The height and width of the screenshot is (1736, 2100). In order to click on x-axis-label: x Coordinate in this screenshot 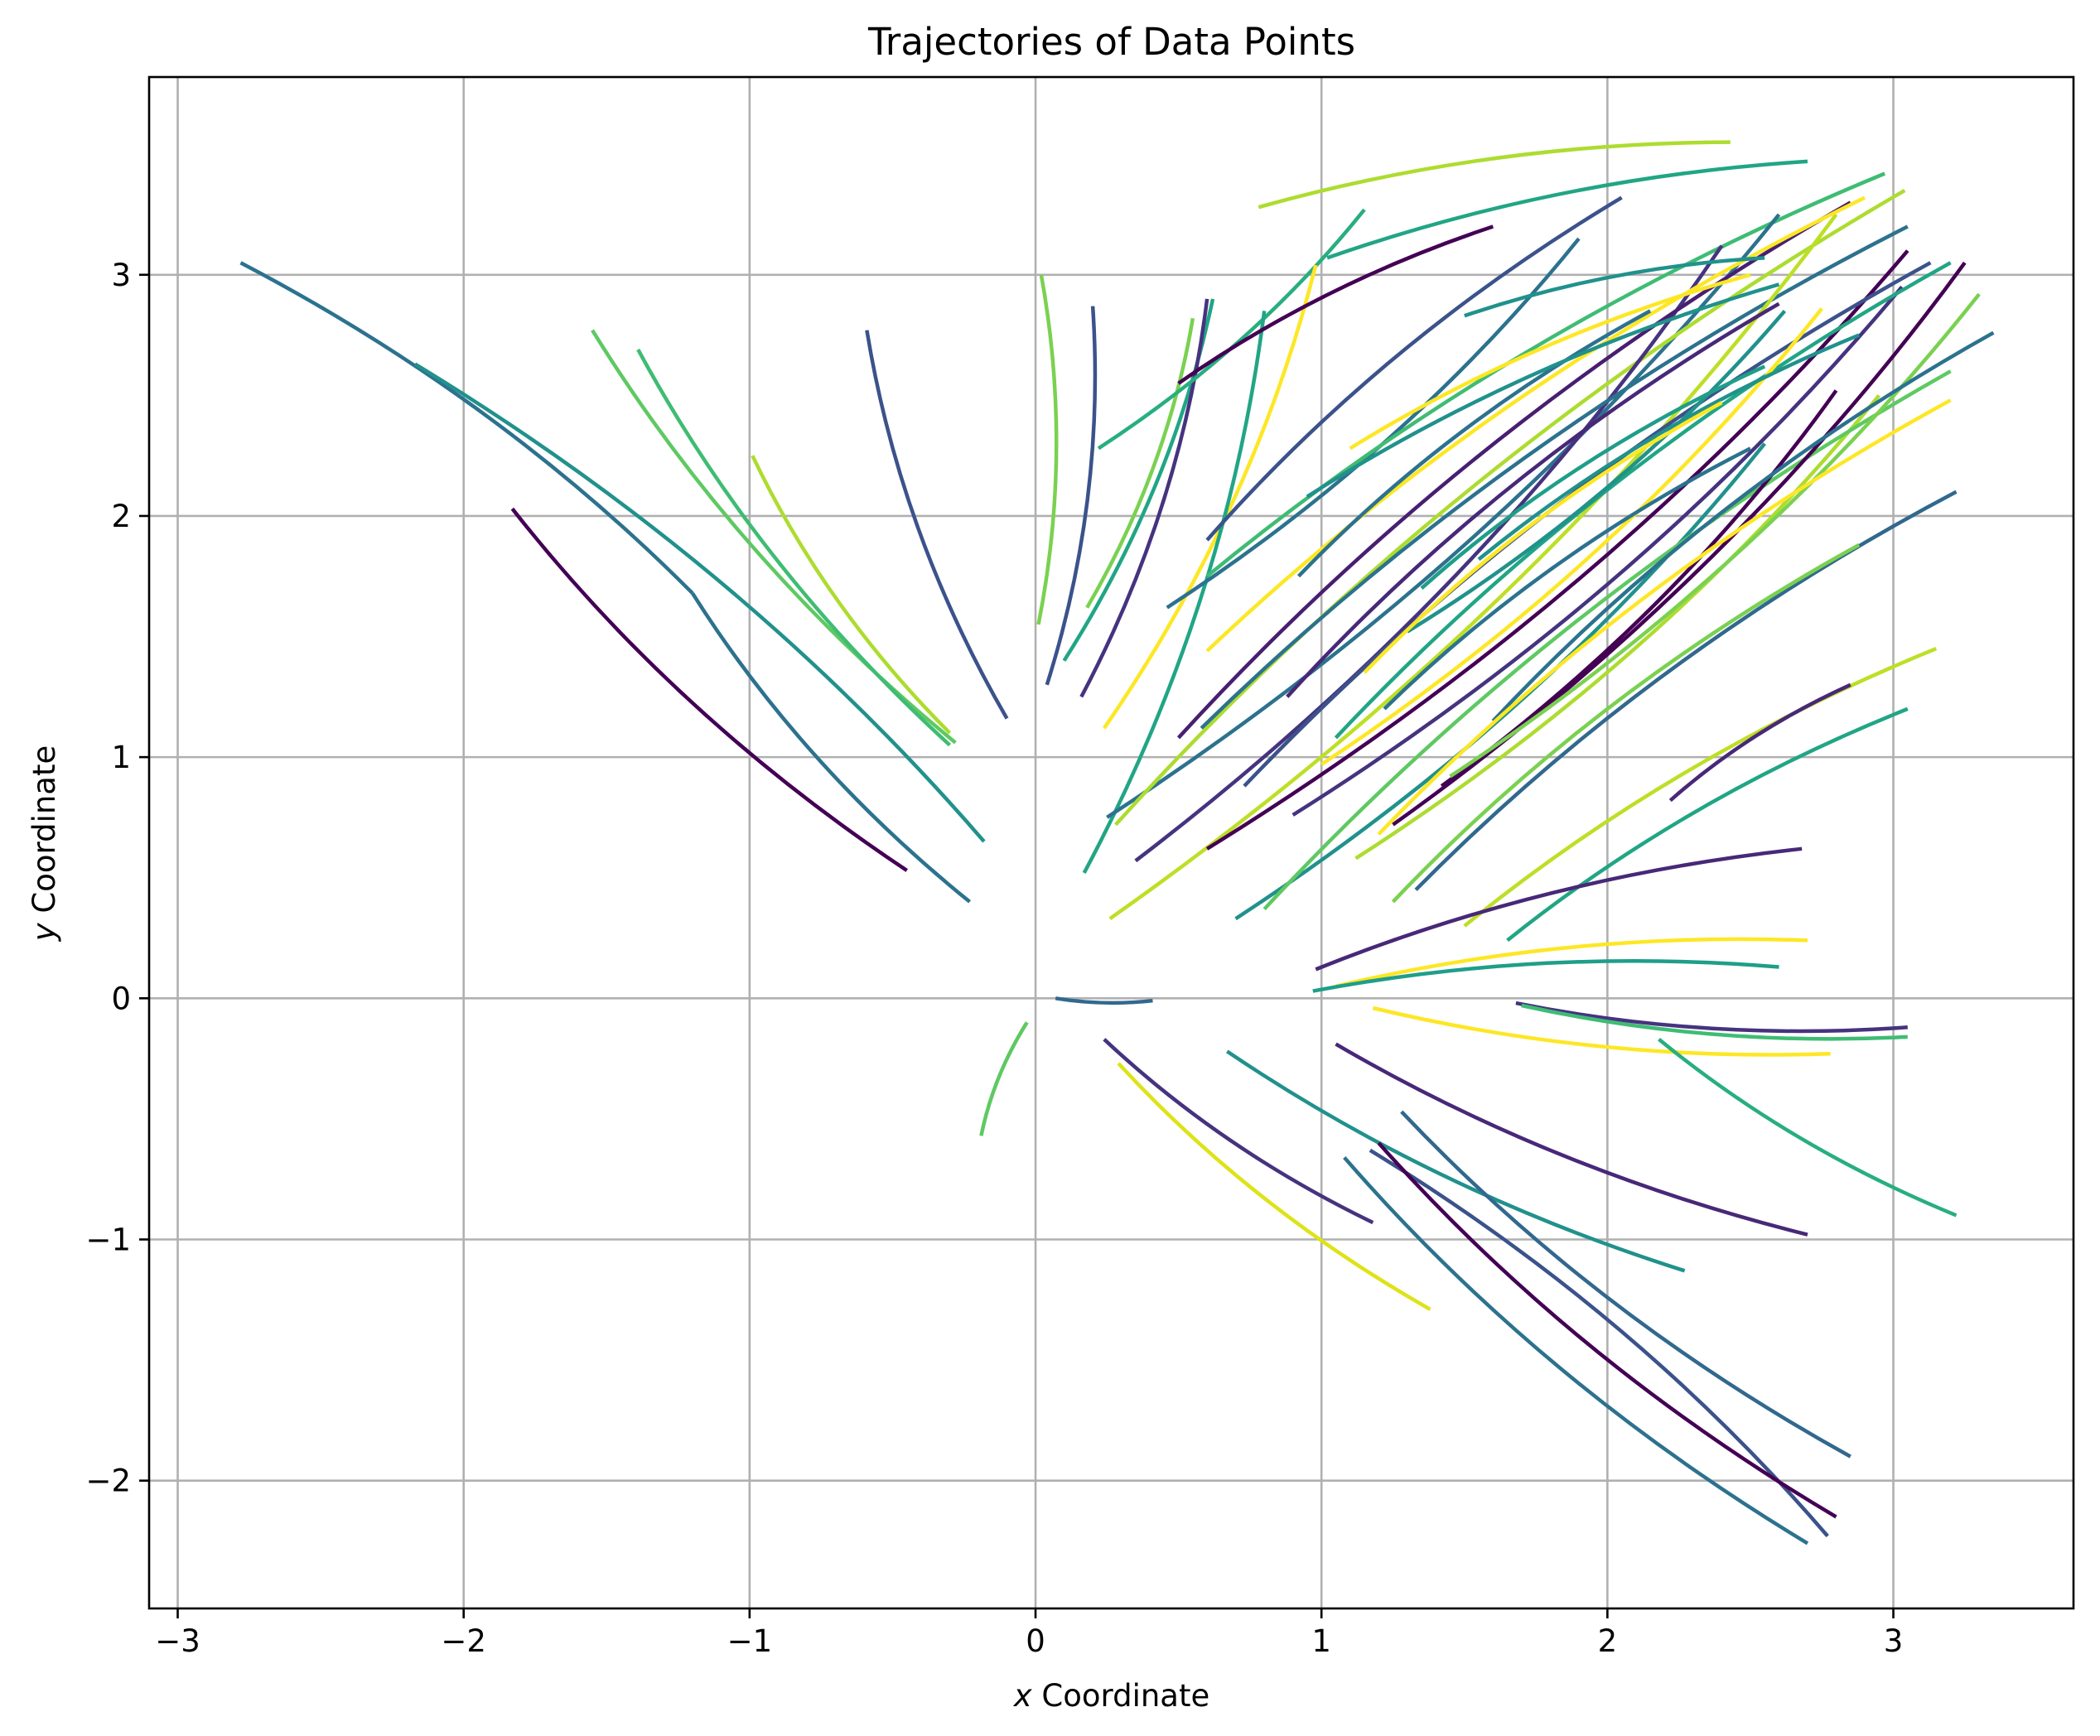, I will do `click(1111, 1696)`.